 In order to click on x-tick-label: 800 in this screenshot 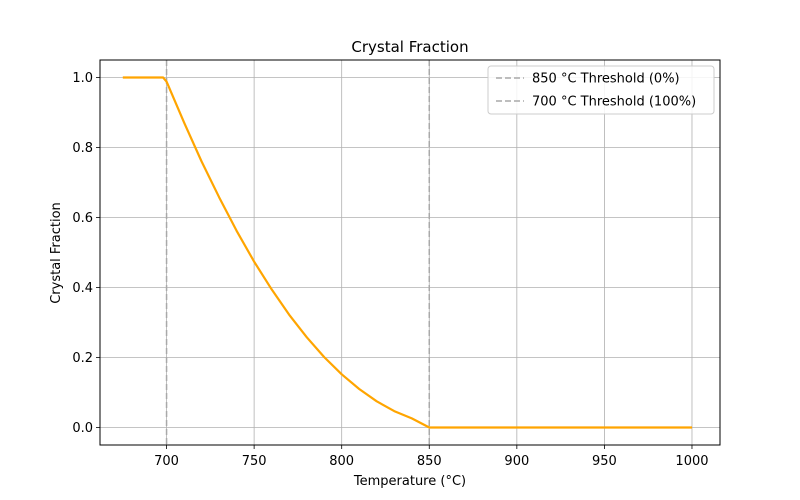, I will do `click(341, 461)`.